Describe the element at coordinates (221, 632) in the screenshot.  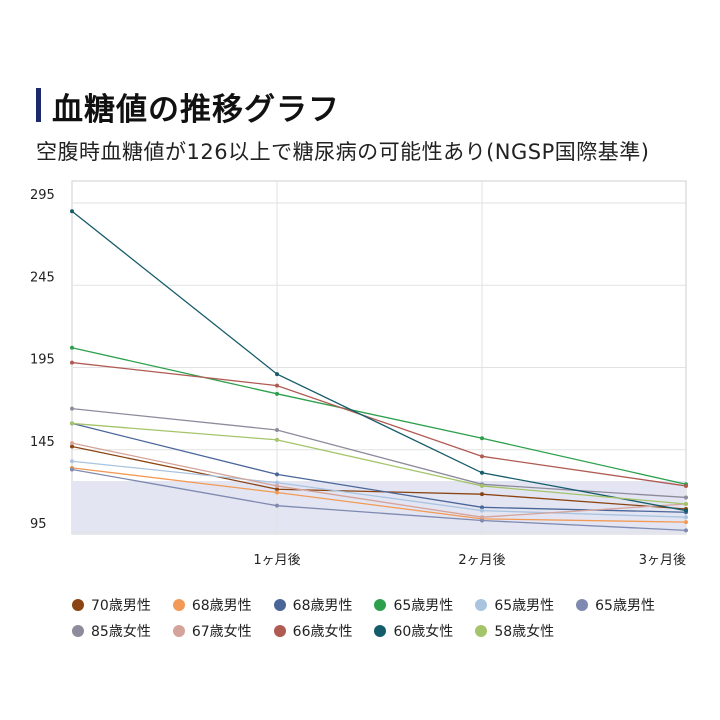
I see `legend-label: 67歳女性` at that location.